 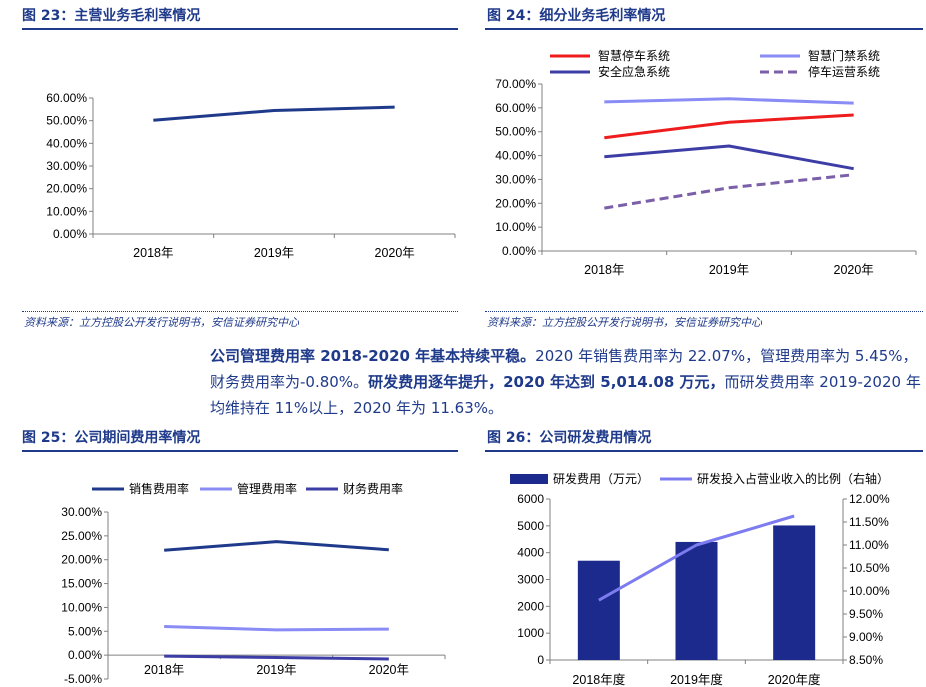 I want to click on fig26-y-left-tick-label: 6000, so click(x=530, y=499).